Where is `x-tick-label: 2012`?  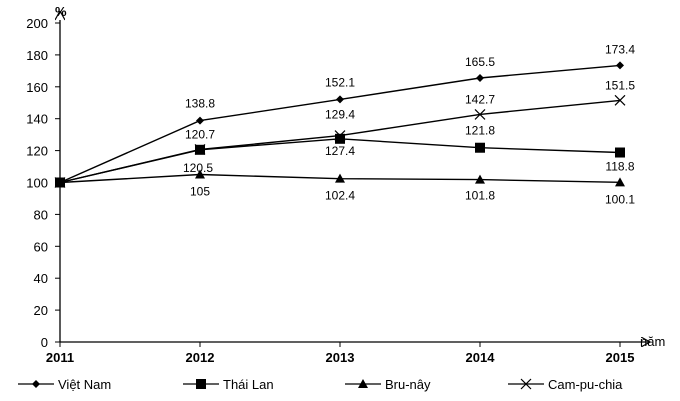
x-tick-label: 2012 is located at coordinates (200, 357).